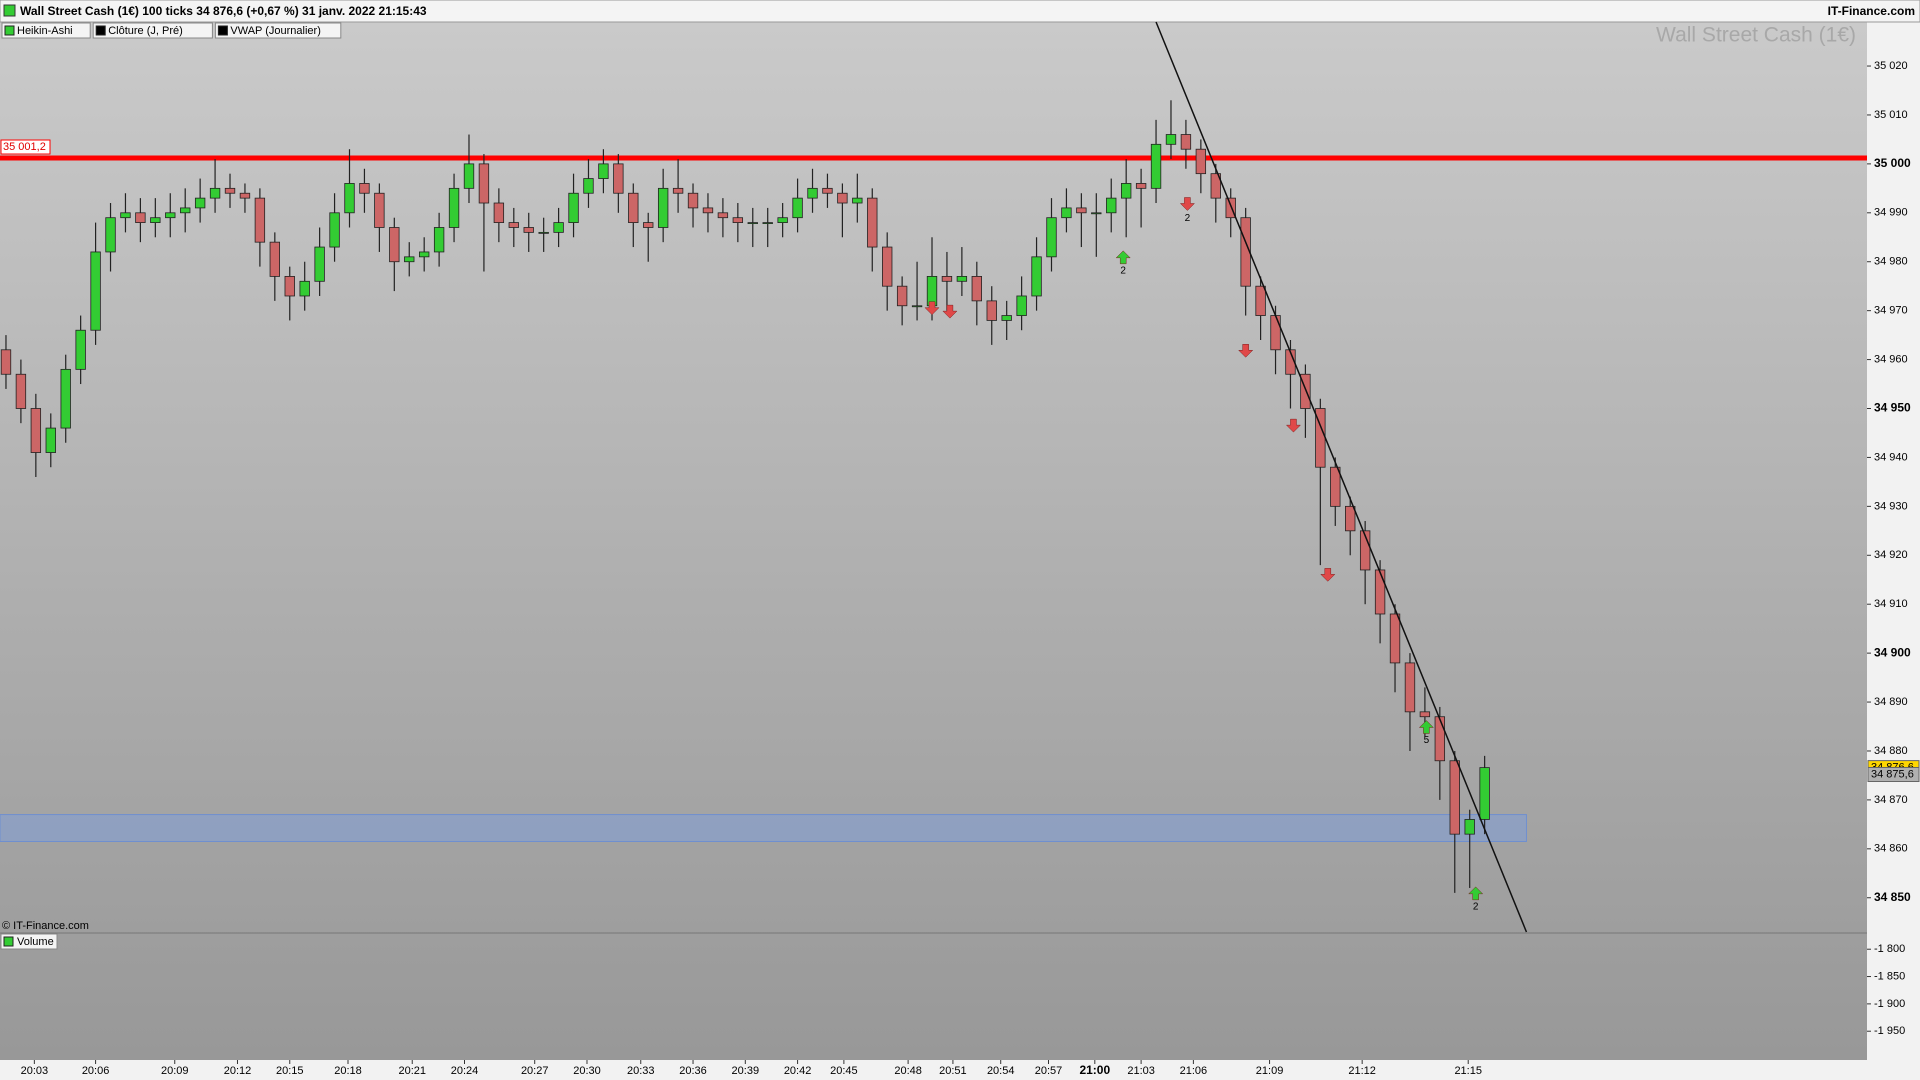 This screenshot has width=1920, height=1080. Describe the element at coordinates (1889, 1004) in the screenshot. I see `volume-tick-label: -1 900` at that location.